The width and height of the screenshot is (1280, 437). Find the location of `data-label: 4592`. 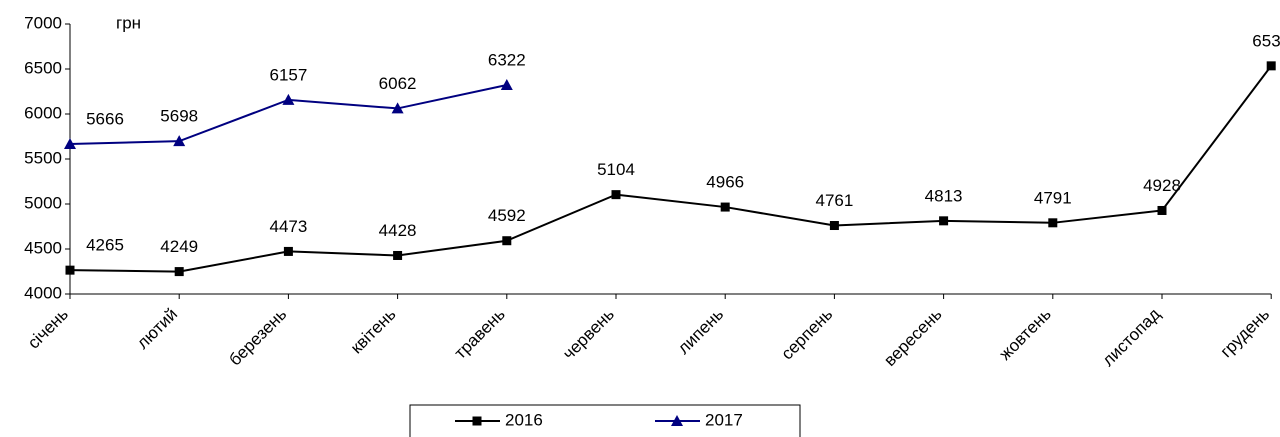

data-label: 4592 is located at coordinates (507, 215).